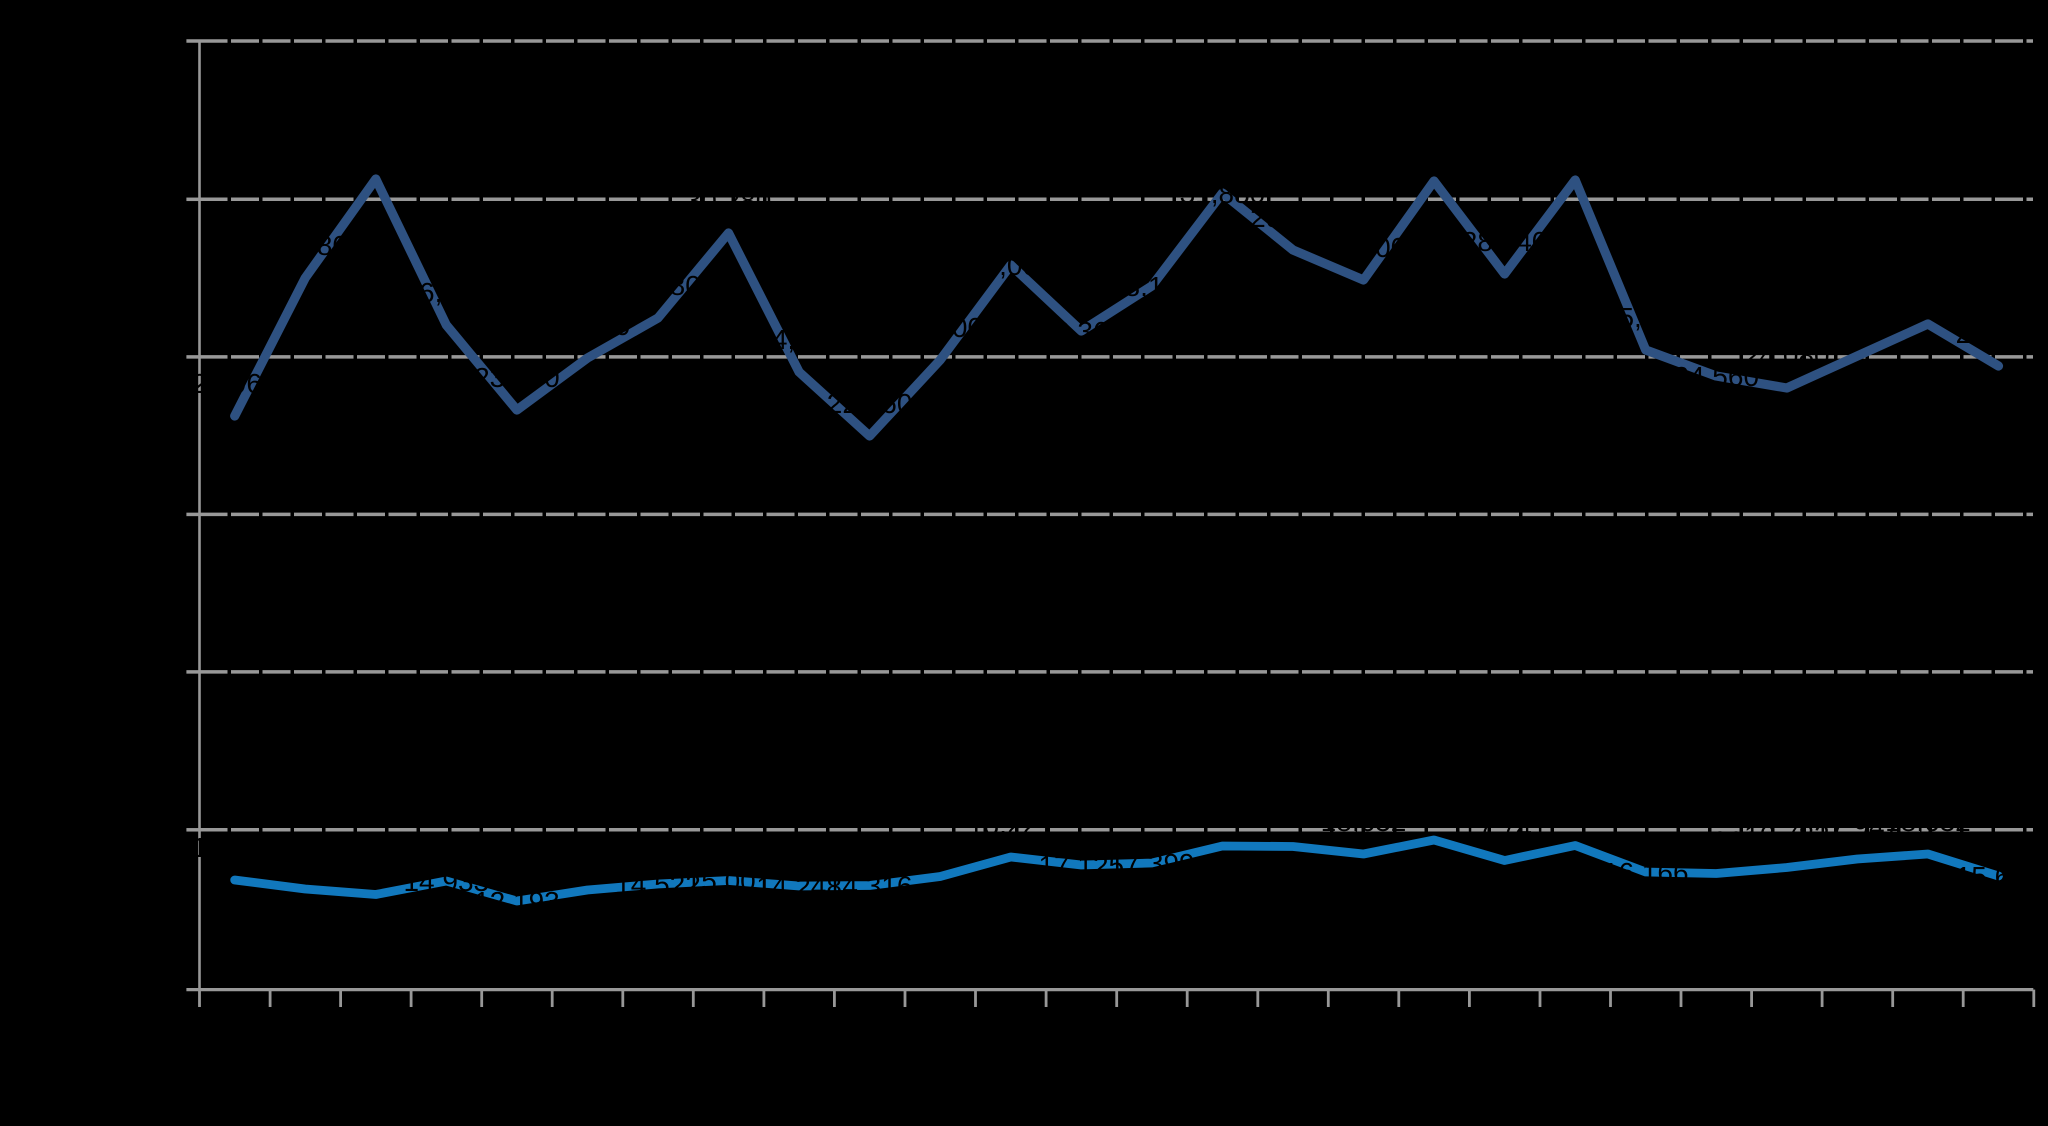 The width and height of the screenshot is (2048, 1126). Describe the element at coordinates (799, 339) in the screenshot. I see `svg-text: 24,720` at that location.